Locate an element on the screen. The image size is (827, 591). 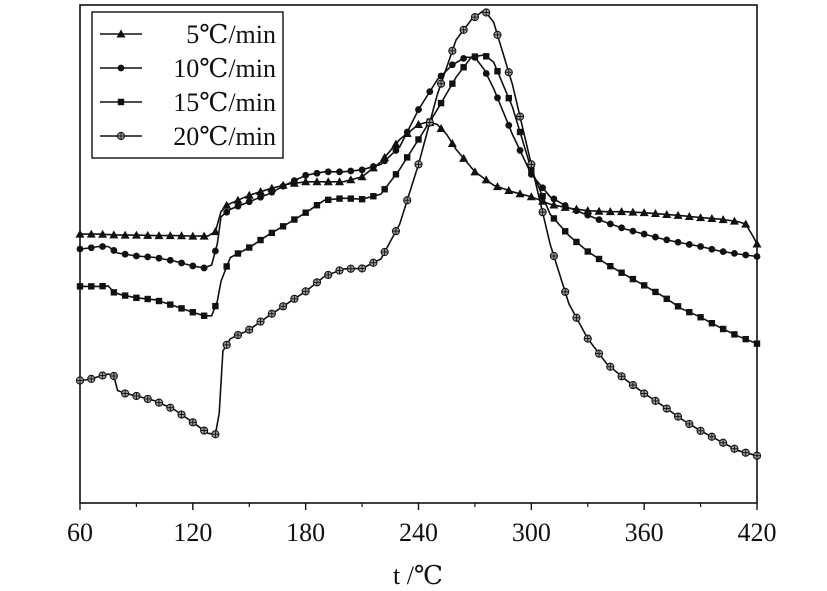
x-tick-label-60: 60 is located at coordinates (80, 532).